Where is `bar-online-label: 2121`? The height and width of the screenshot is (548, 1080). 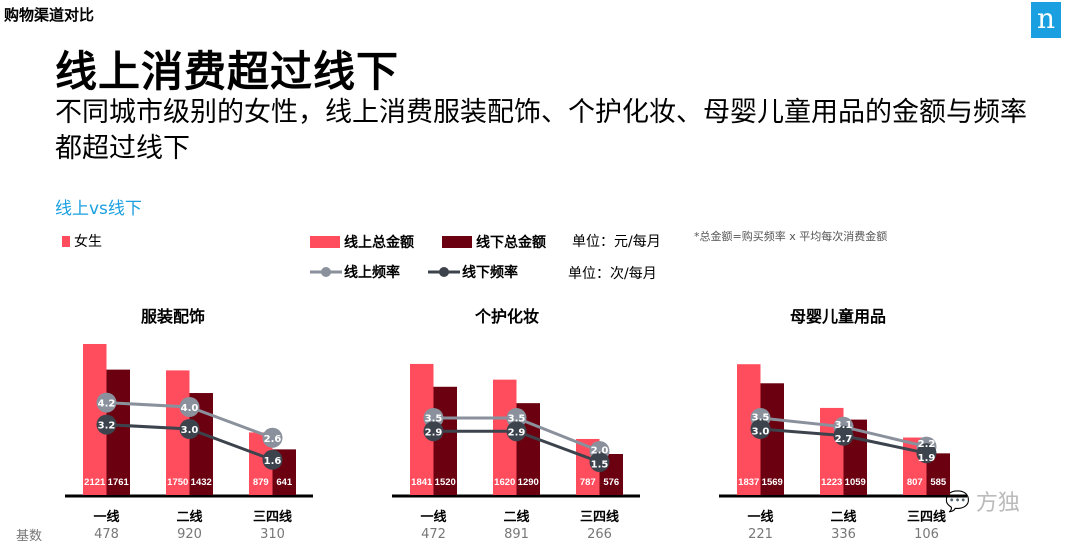
bar-online-label: 2121 is located at coordinates (95, 482).